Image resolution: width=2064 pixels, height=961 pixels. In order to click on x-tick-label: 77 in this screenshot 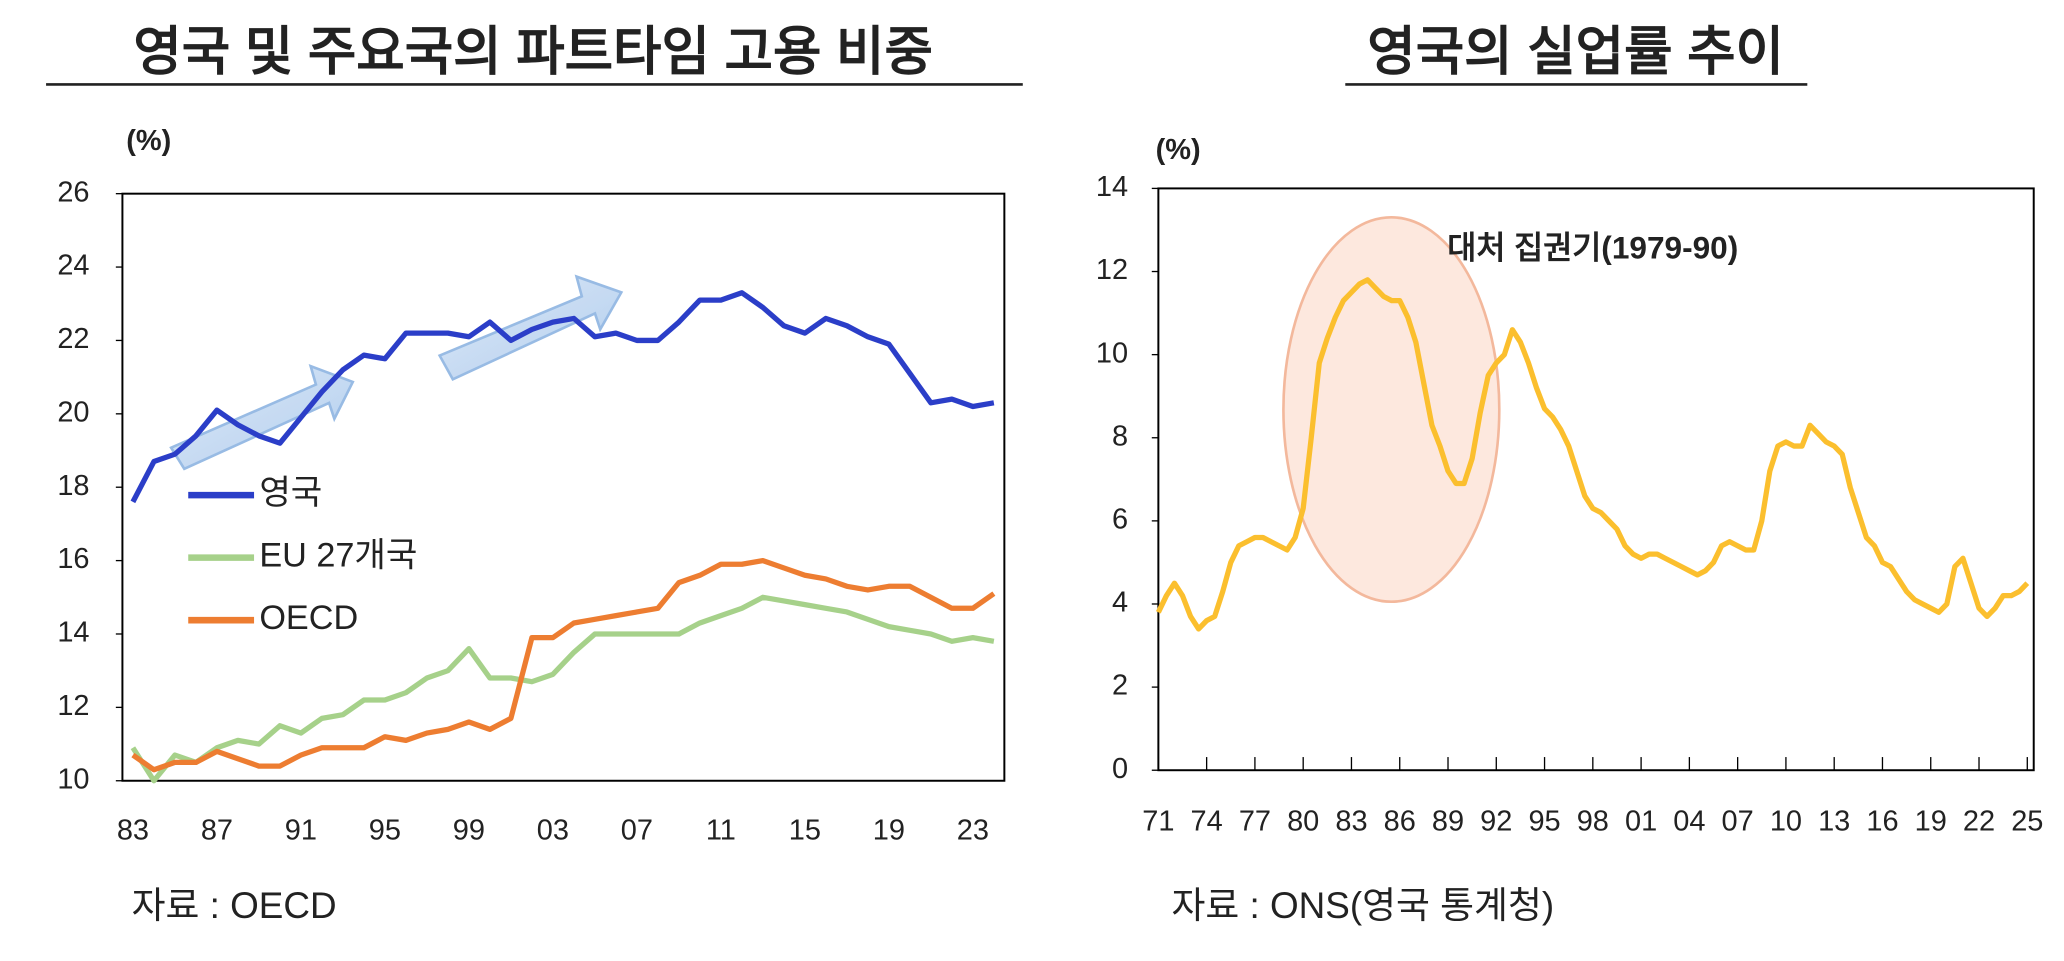, I will do `click(1255, 822)`.